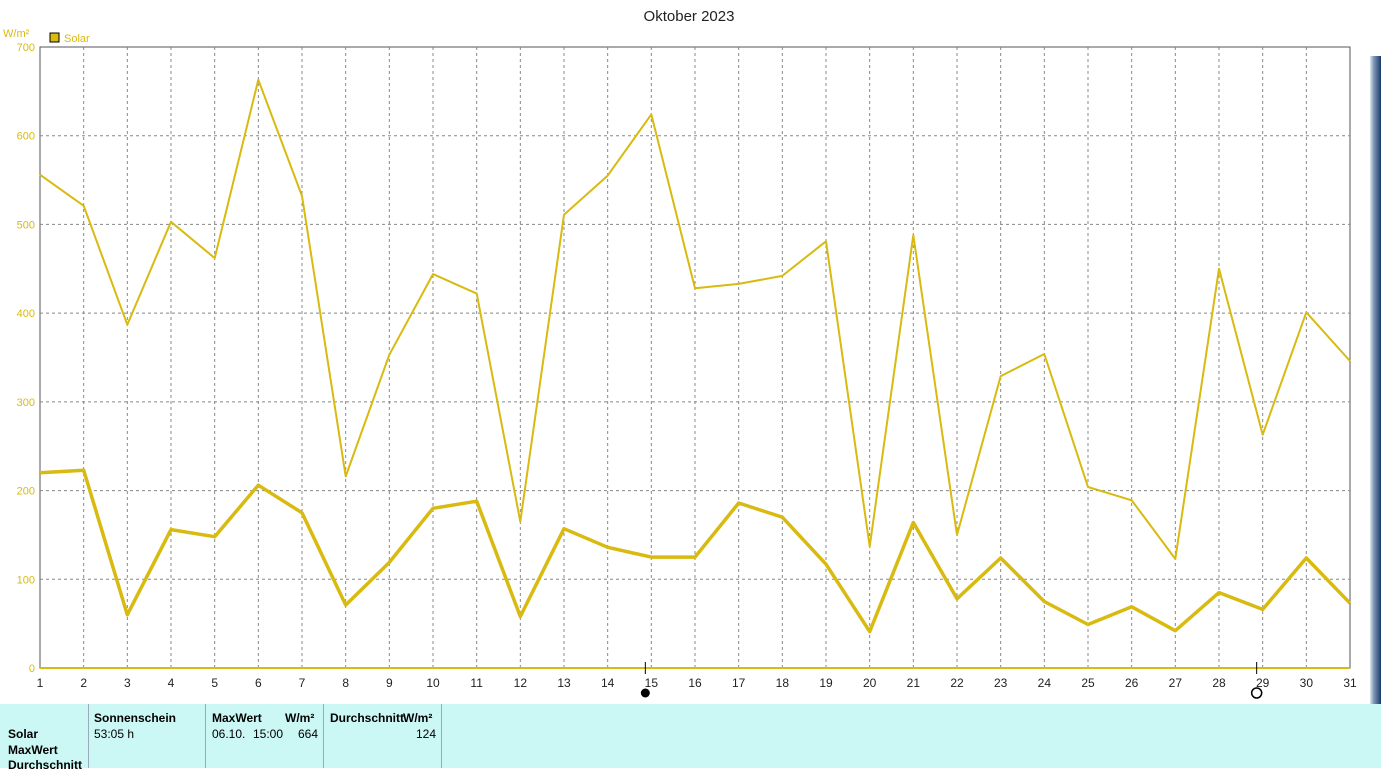 This screenshot has height=772, width=1381. Describe the element at coordinates (26, 580) in the screenshot. I see `y-tick-label: 100` at that location.